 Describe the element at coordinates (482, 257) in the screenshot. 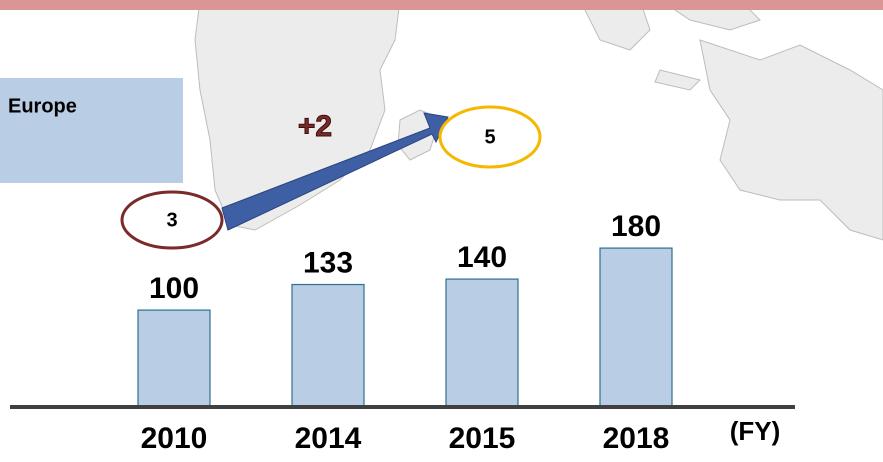

I see `value-label: 140` at that location.